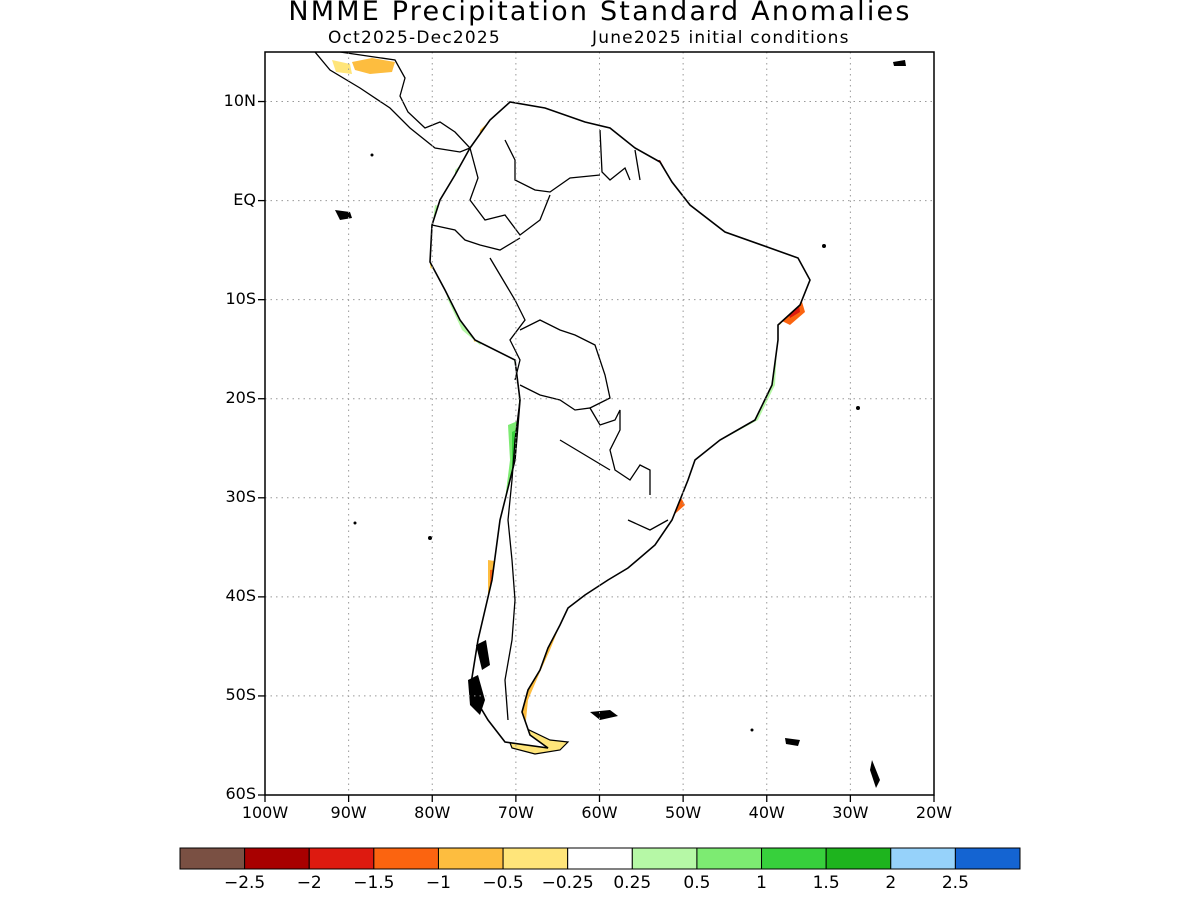 The image size is (1200, 900). Describe the element at coordinates (761, 883) in the screenshot. I see `colorbar-label: 1` at that location.